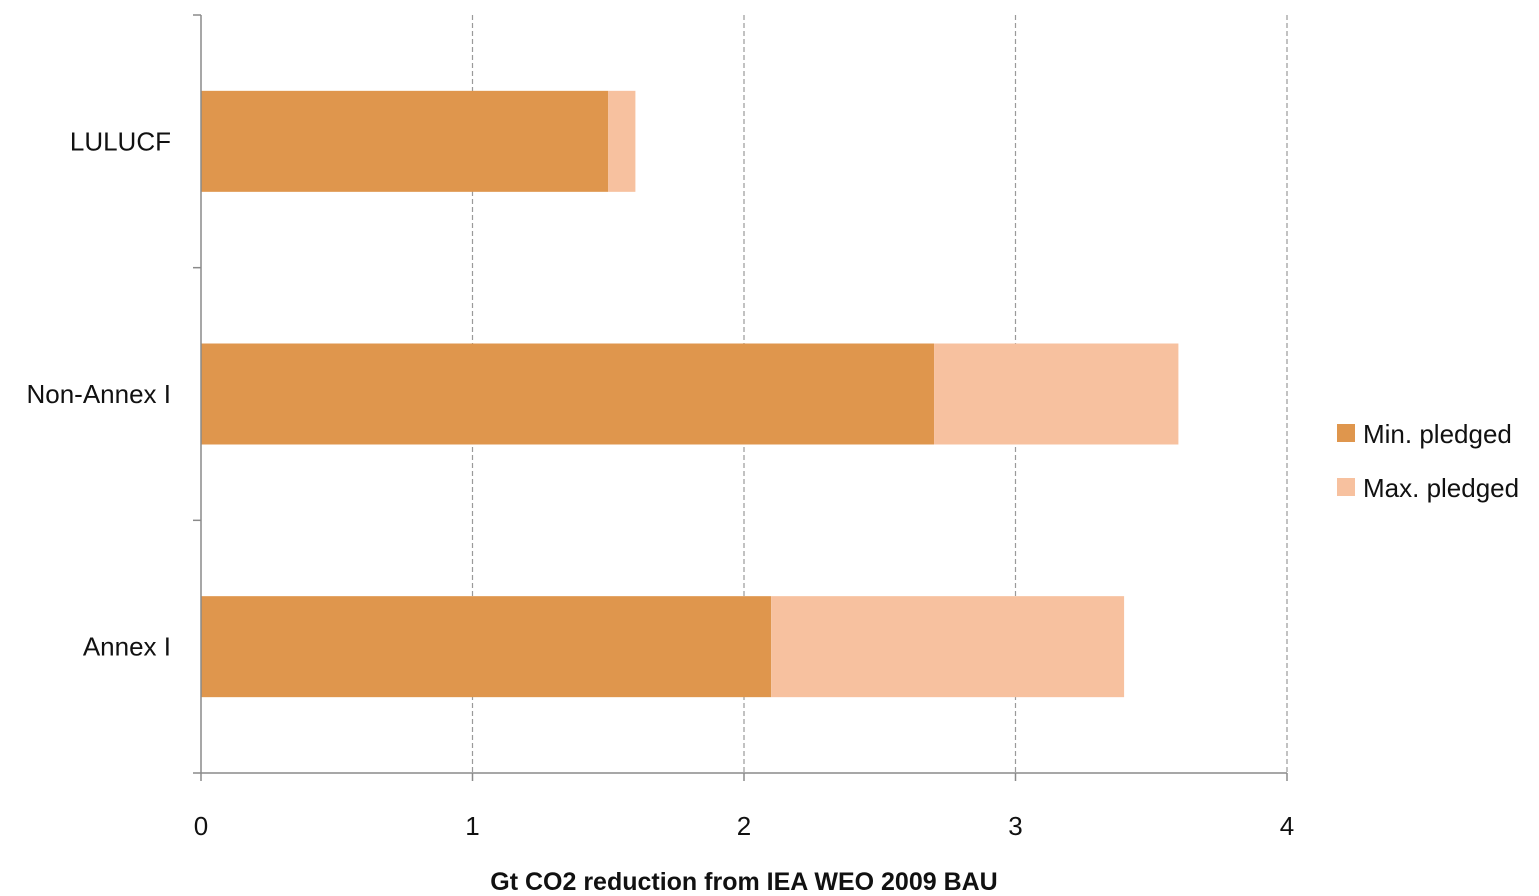  Describe the element at coordinates (1437, 434) in the screenshot. I see `legend-label-min: Min. pledged` at that location.